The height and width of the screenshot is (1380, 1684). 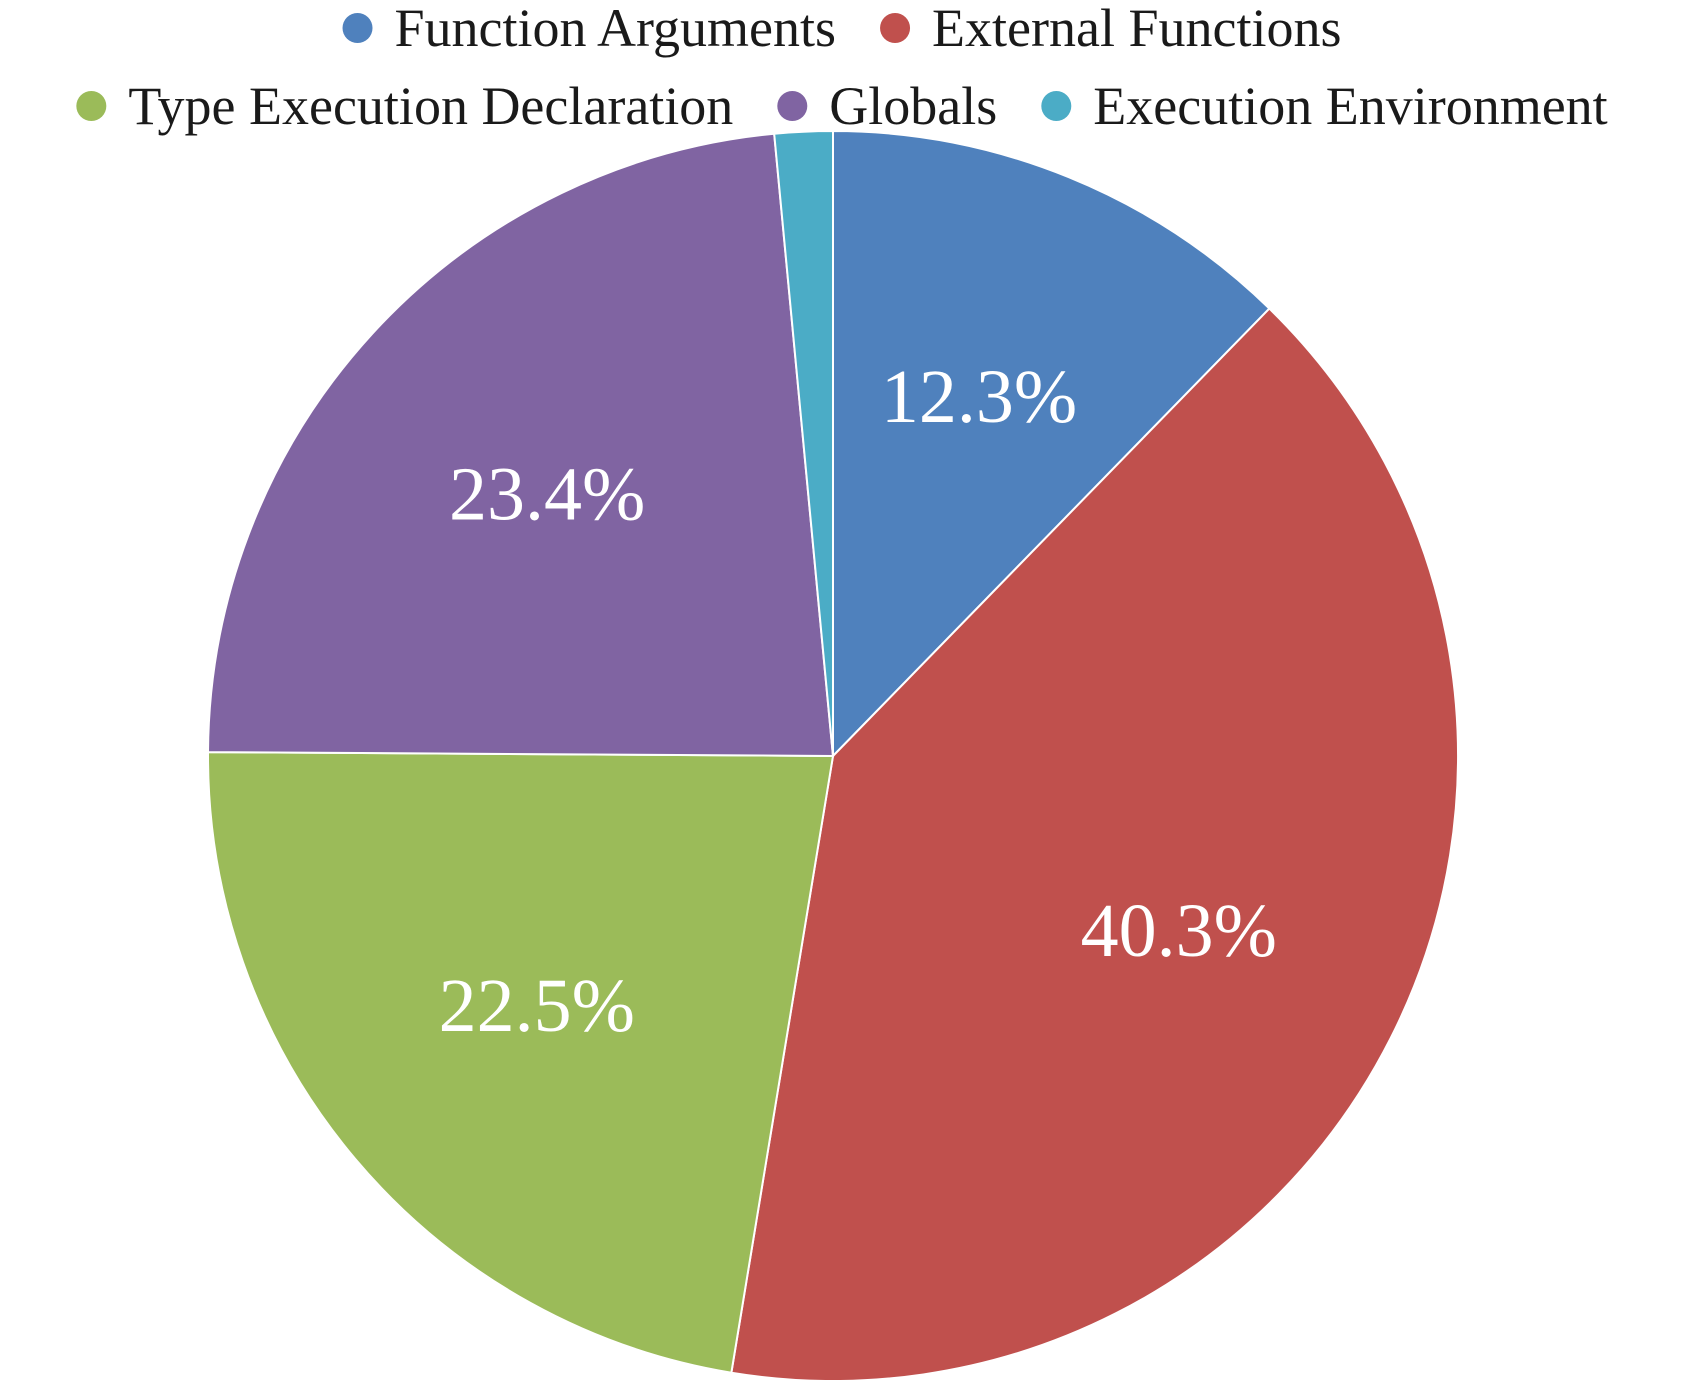 What do you see at coordinates (1051, 444) in the screenshot?
I see `pie-slice-function-arguments` at bounding box center [1051, 444].